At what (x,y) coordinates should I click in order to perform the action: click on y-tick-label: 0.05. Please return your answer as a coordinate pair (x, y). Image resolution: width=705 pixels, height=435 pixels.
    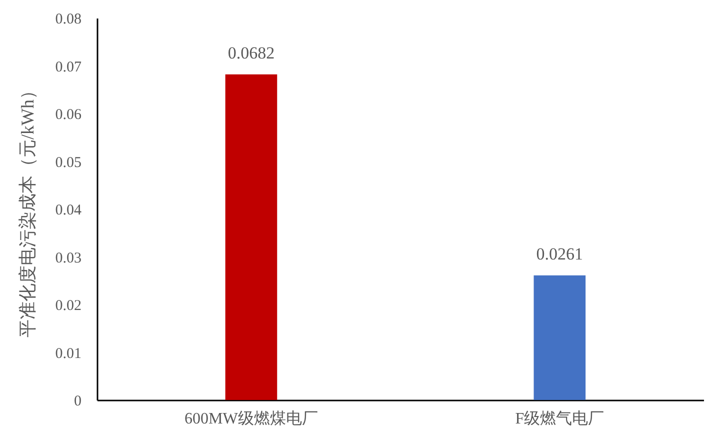
    Looking at the image, I should click on (68, 162).